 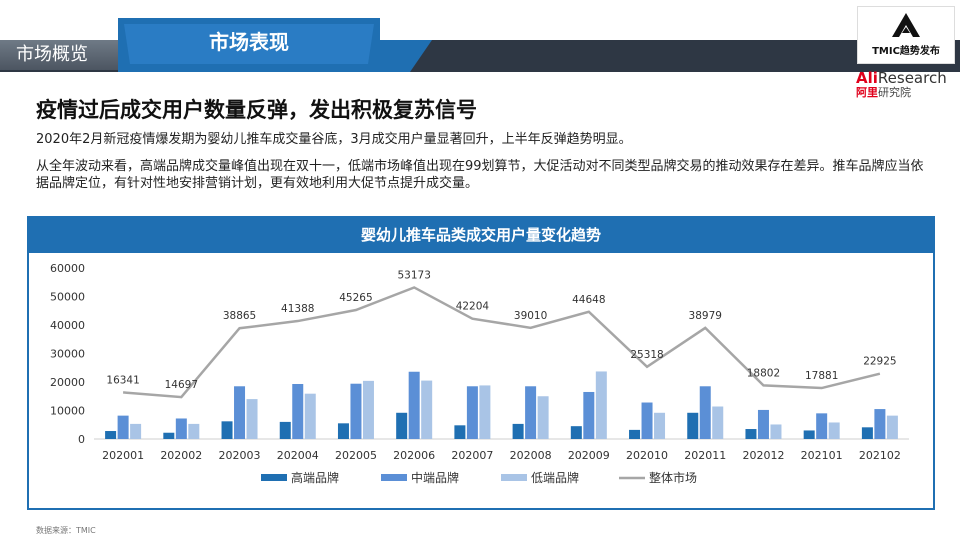 I want to click on x-tick-label: 202006, so click(x=414, y=455).